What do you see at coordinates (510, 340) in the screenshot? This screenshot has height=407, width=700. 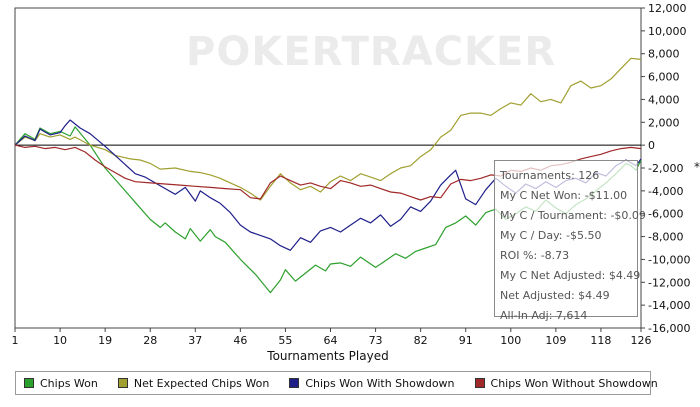 I see `x-tick-label: 100` at bounding box center [510, 340].